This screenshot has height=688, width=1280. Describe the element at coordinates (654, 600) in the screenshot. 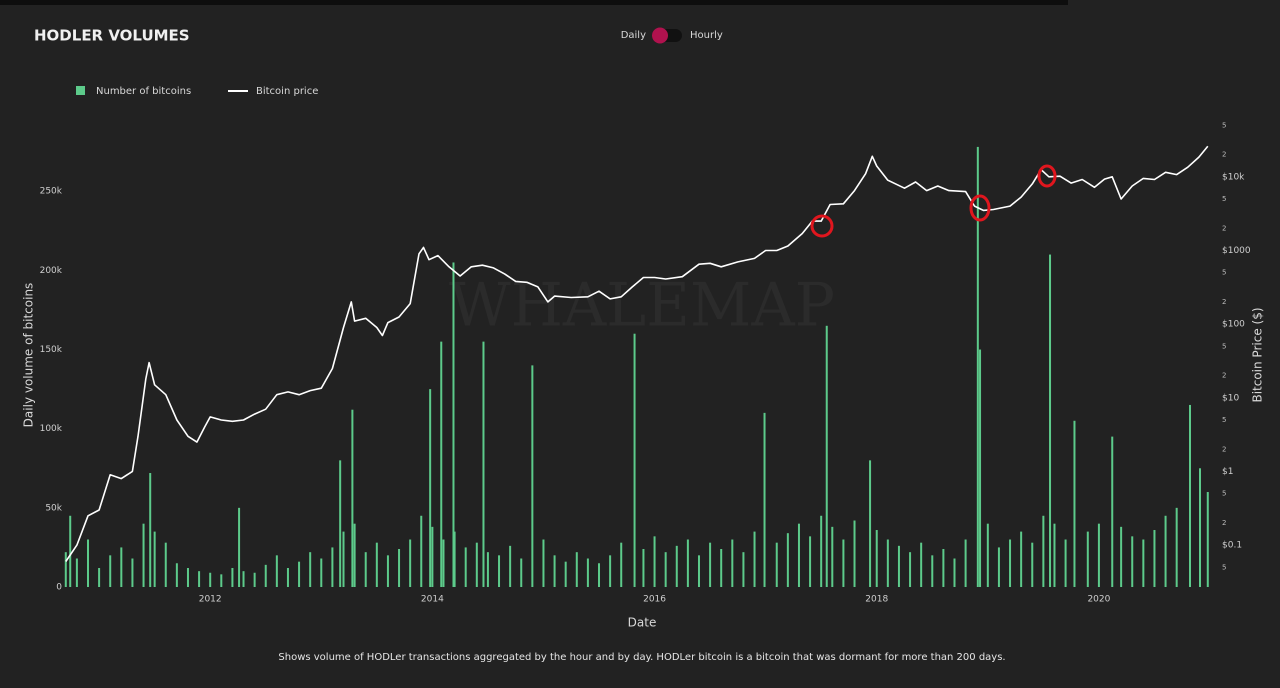

I see `x-tick-label: 2016` at that location.